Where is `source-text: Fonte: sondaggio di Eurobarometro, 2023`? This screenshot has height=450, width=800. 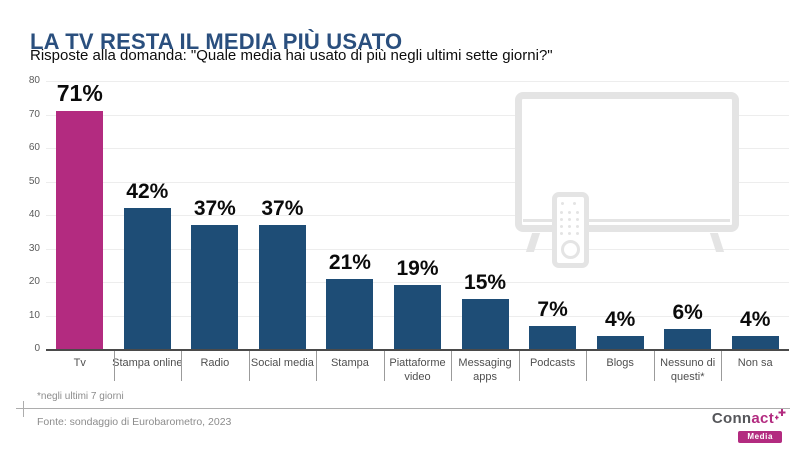 source-text: Fonte: sondaggio di Eurobarometro, 2023 is located at coordinates (134, 422).